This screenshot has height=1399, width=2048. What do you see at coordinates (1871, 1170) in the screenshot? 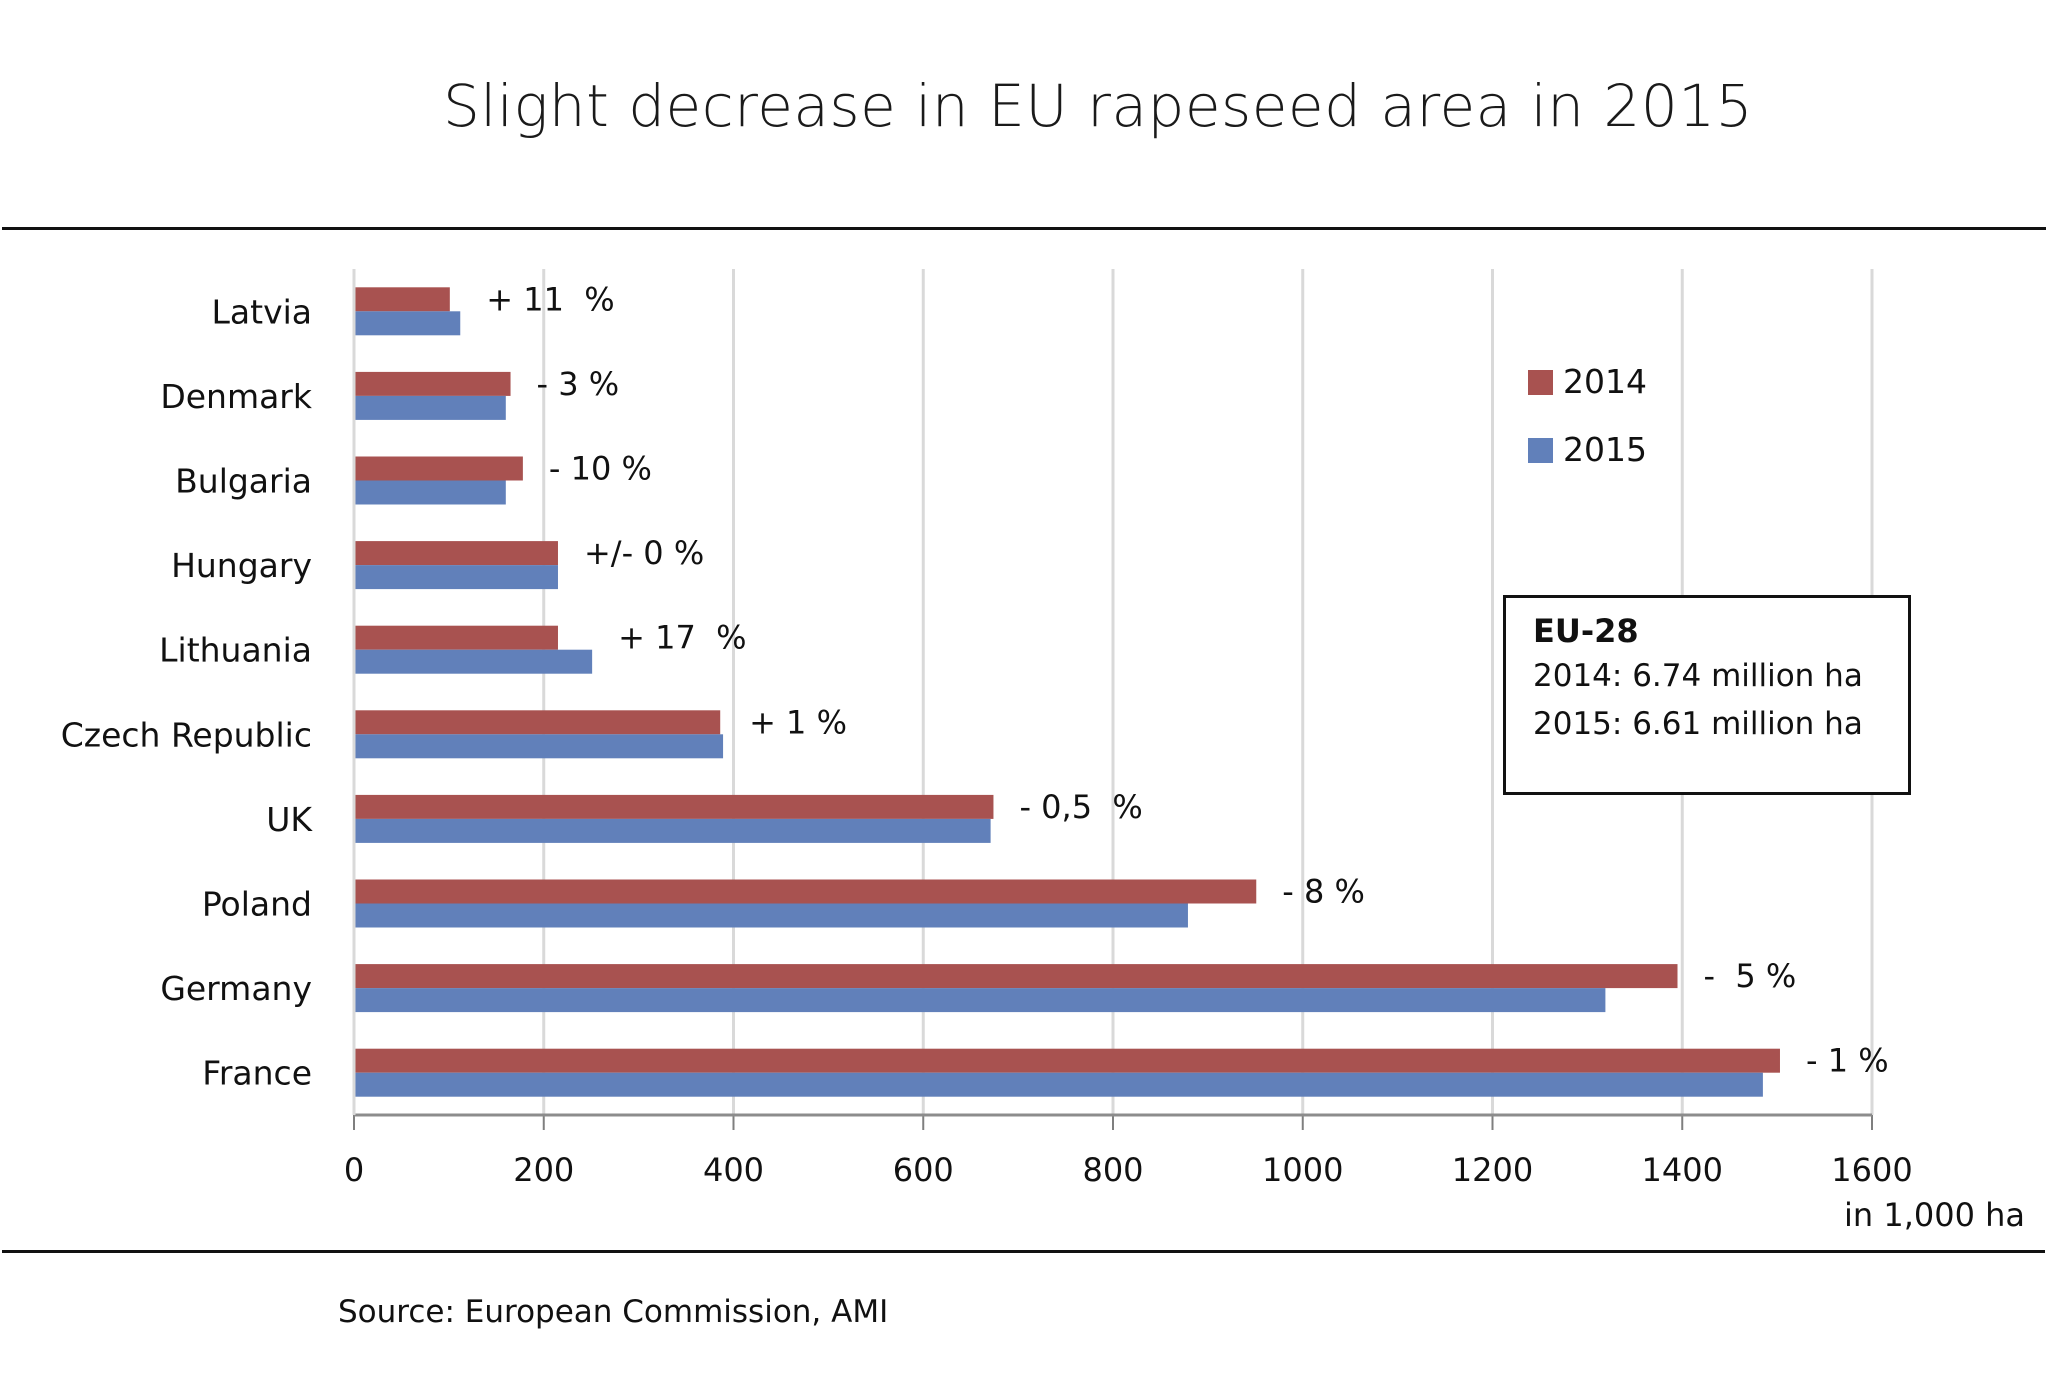
I see `x-tick-label: 1600` at bounding box center [1871, 1170].